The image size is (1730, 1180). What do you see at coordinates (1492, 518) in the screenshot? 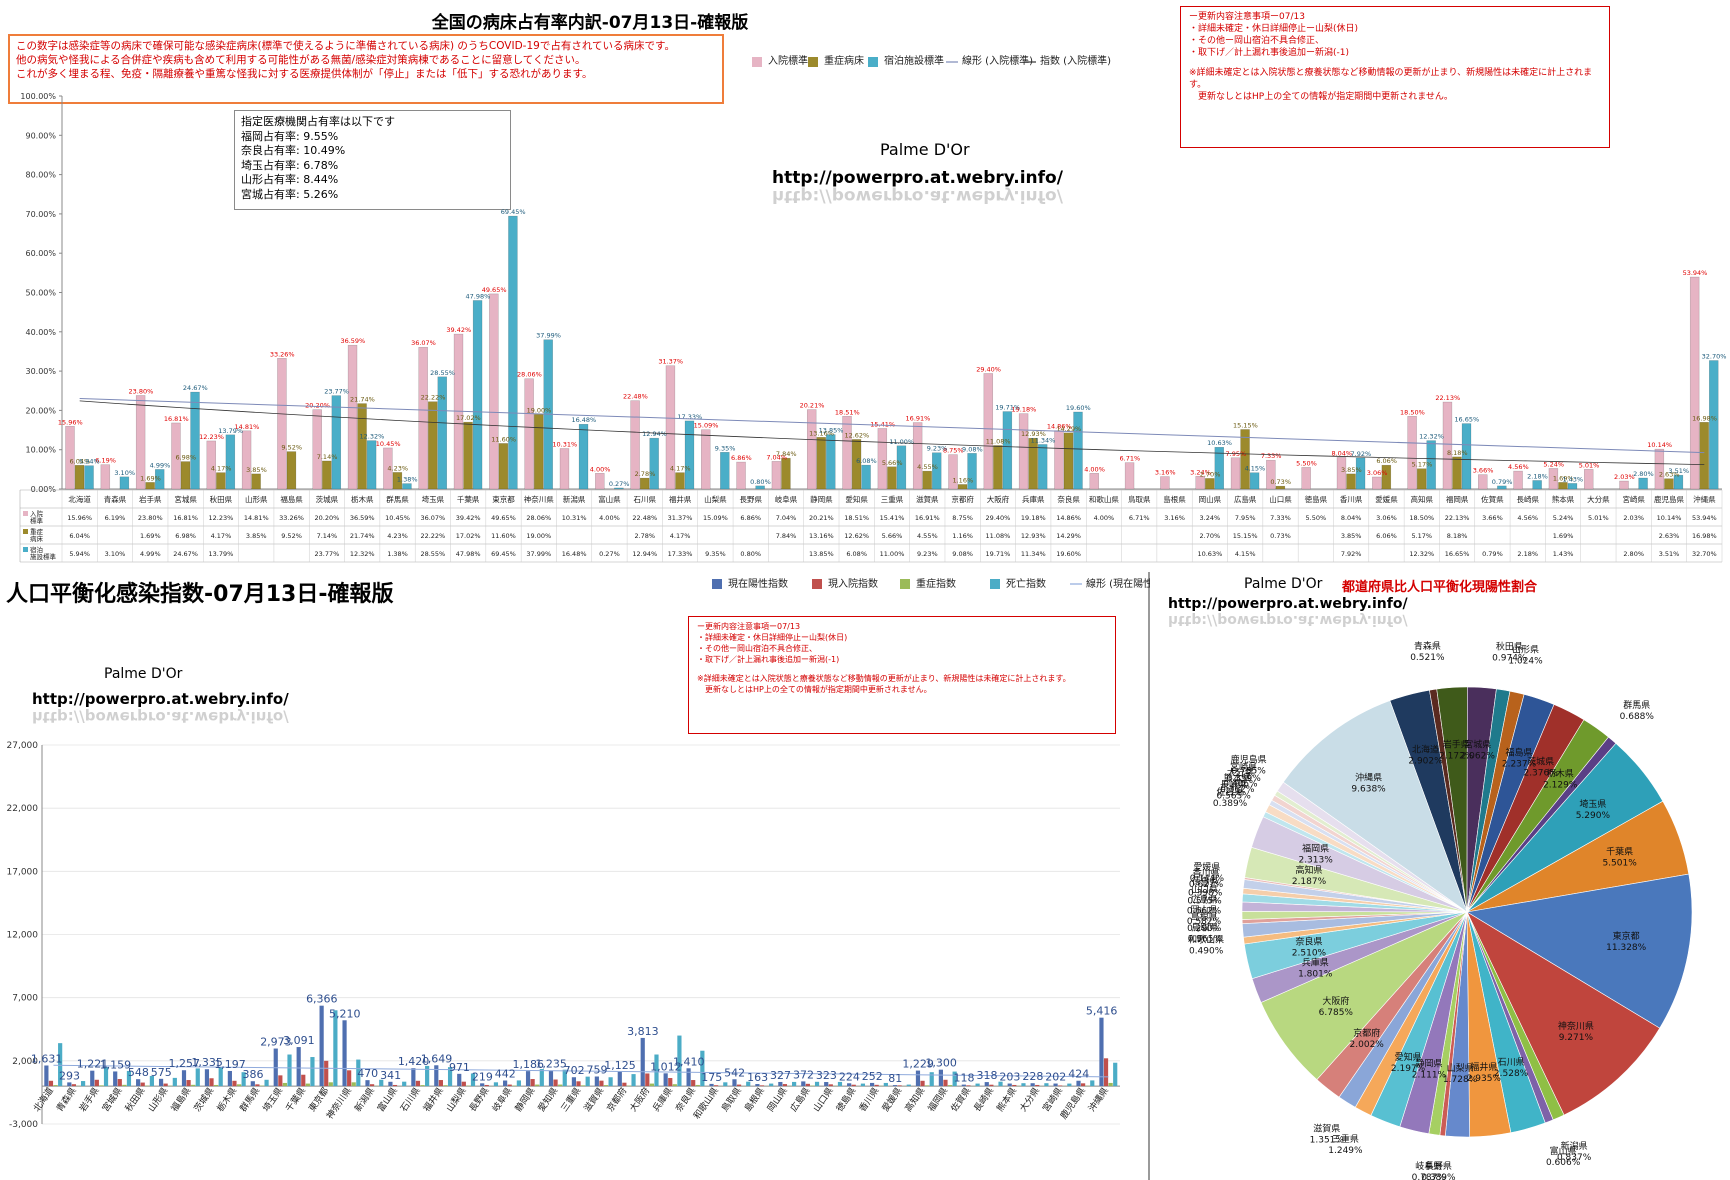
I see `table-cell: 3.66%` at bounding box center [1492, 518].